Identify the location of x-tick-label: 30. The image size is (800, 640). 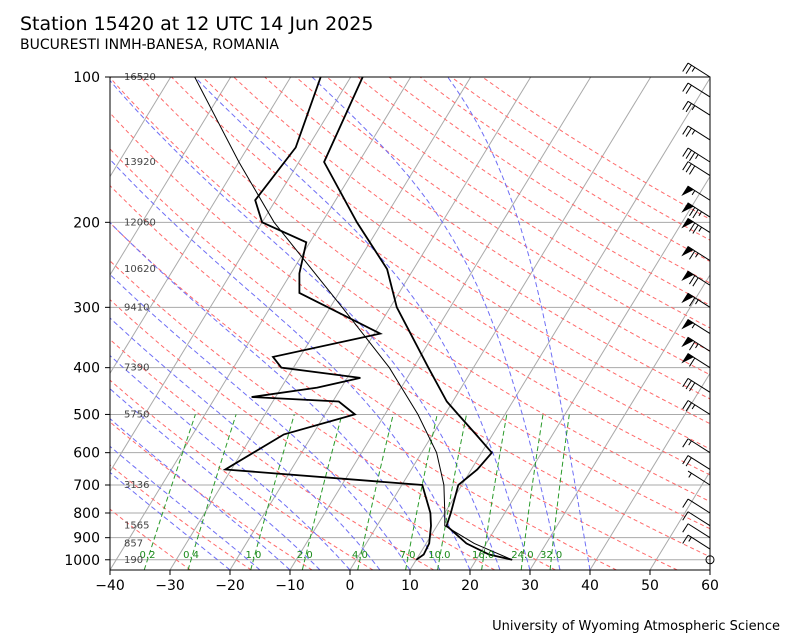
(530, 586).